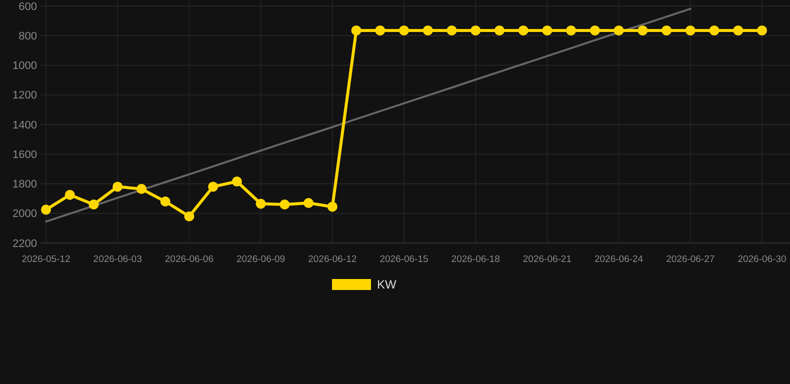 The image size is (790, 384). What do you see at coordinates (27, 6) in the screenshot?
I see `y-tick-label: 600` at bounding box center [27, 6].